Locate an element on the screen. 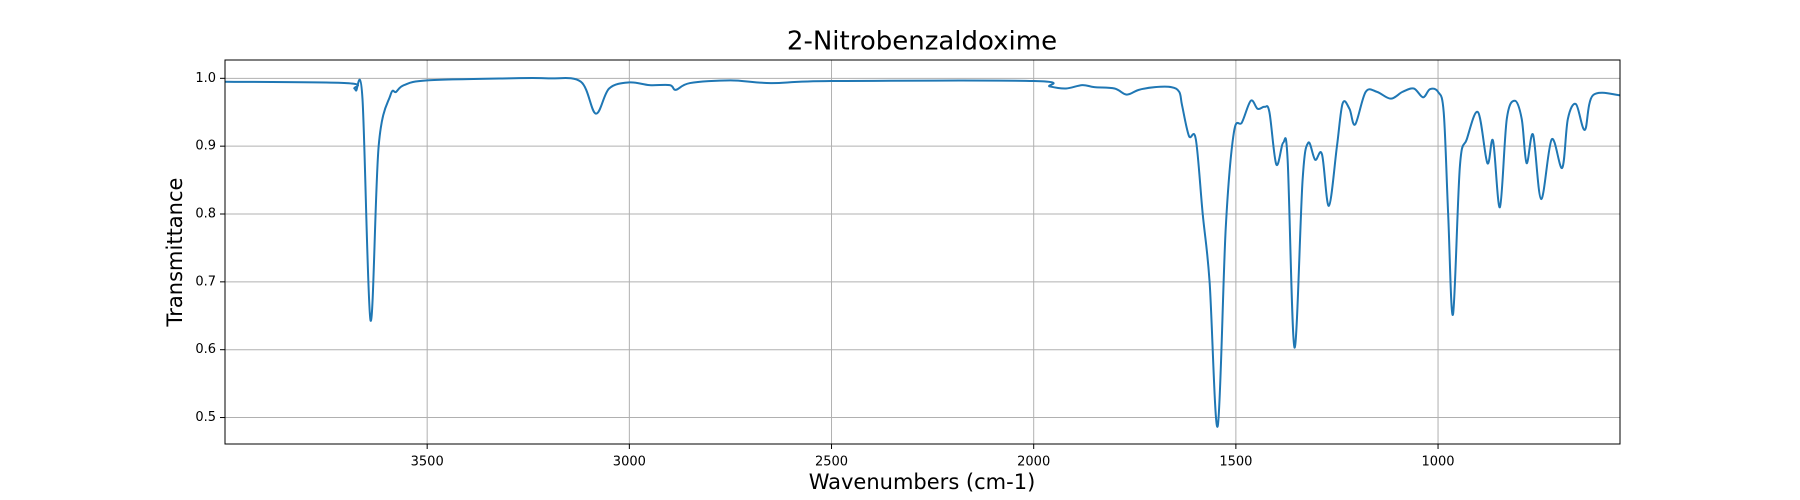  y-tick-label: 0.9 is located at coordinates (205, 146).